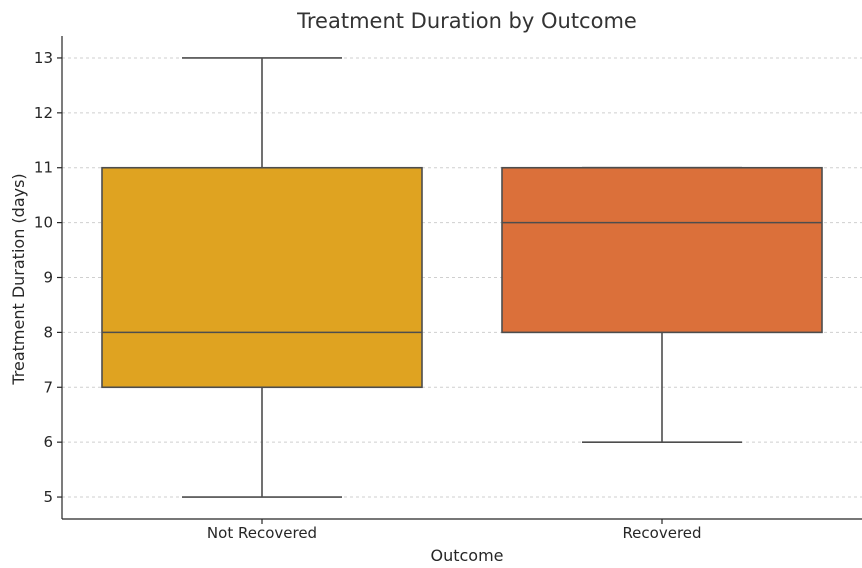  What do you see at coordinates (661, 533) in the screenshot?
I see `x-tick-label: Recovered` at bounding box center [661, 533].